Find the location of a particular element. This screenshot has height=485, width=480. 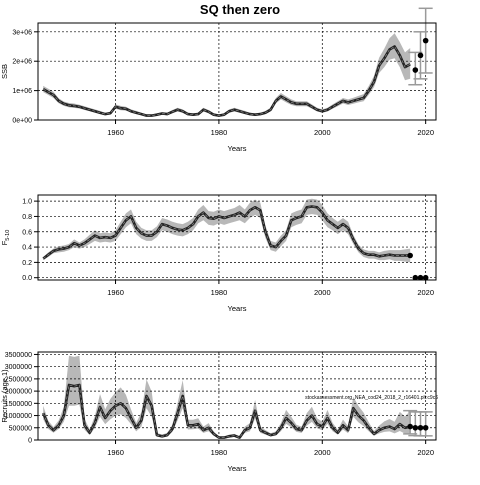

y-axis-label-subscript: 5-10 is located at coordinates (8, 235).